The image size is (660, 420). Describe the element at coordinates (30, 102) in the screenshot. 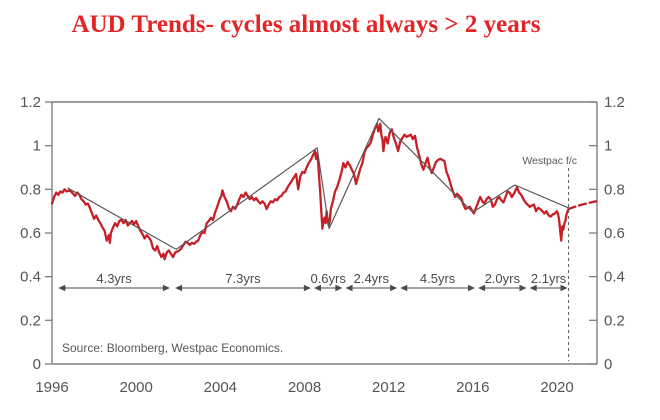

I see `y-tick-label-left: 1.2` at that location.